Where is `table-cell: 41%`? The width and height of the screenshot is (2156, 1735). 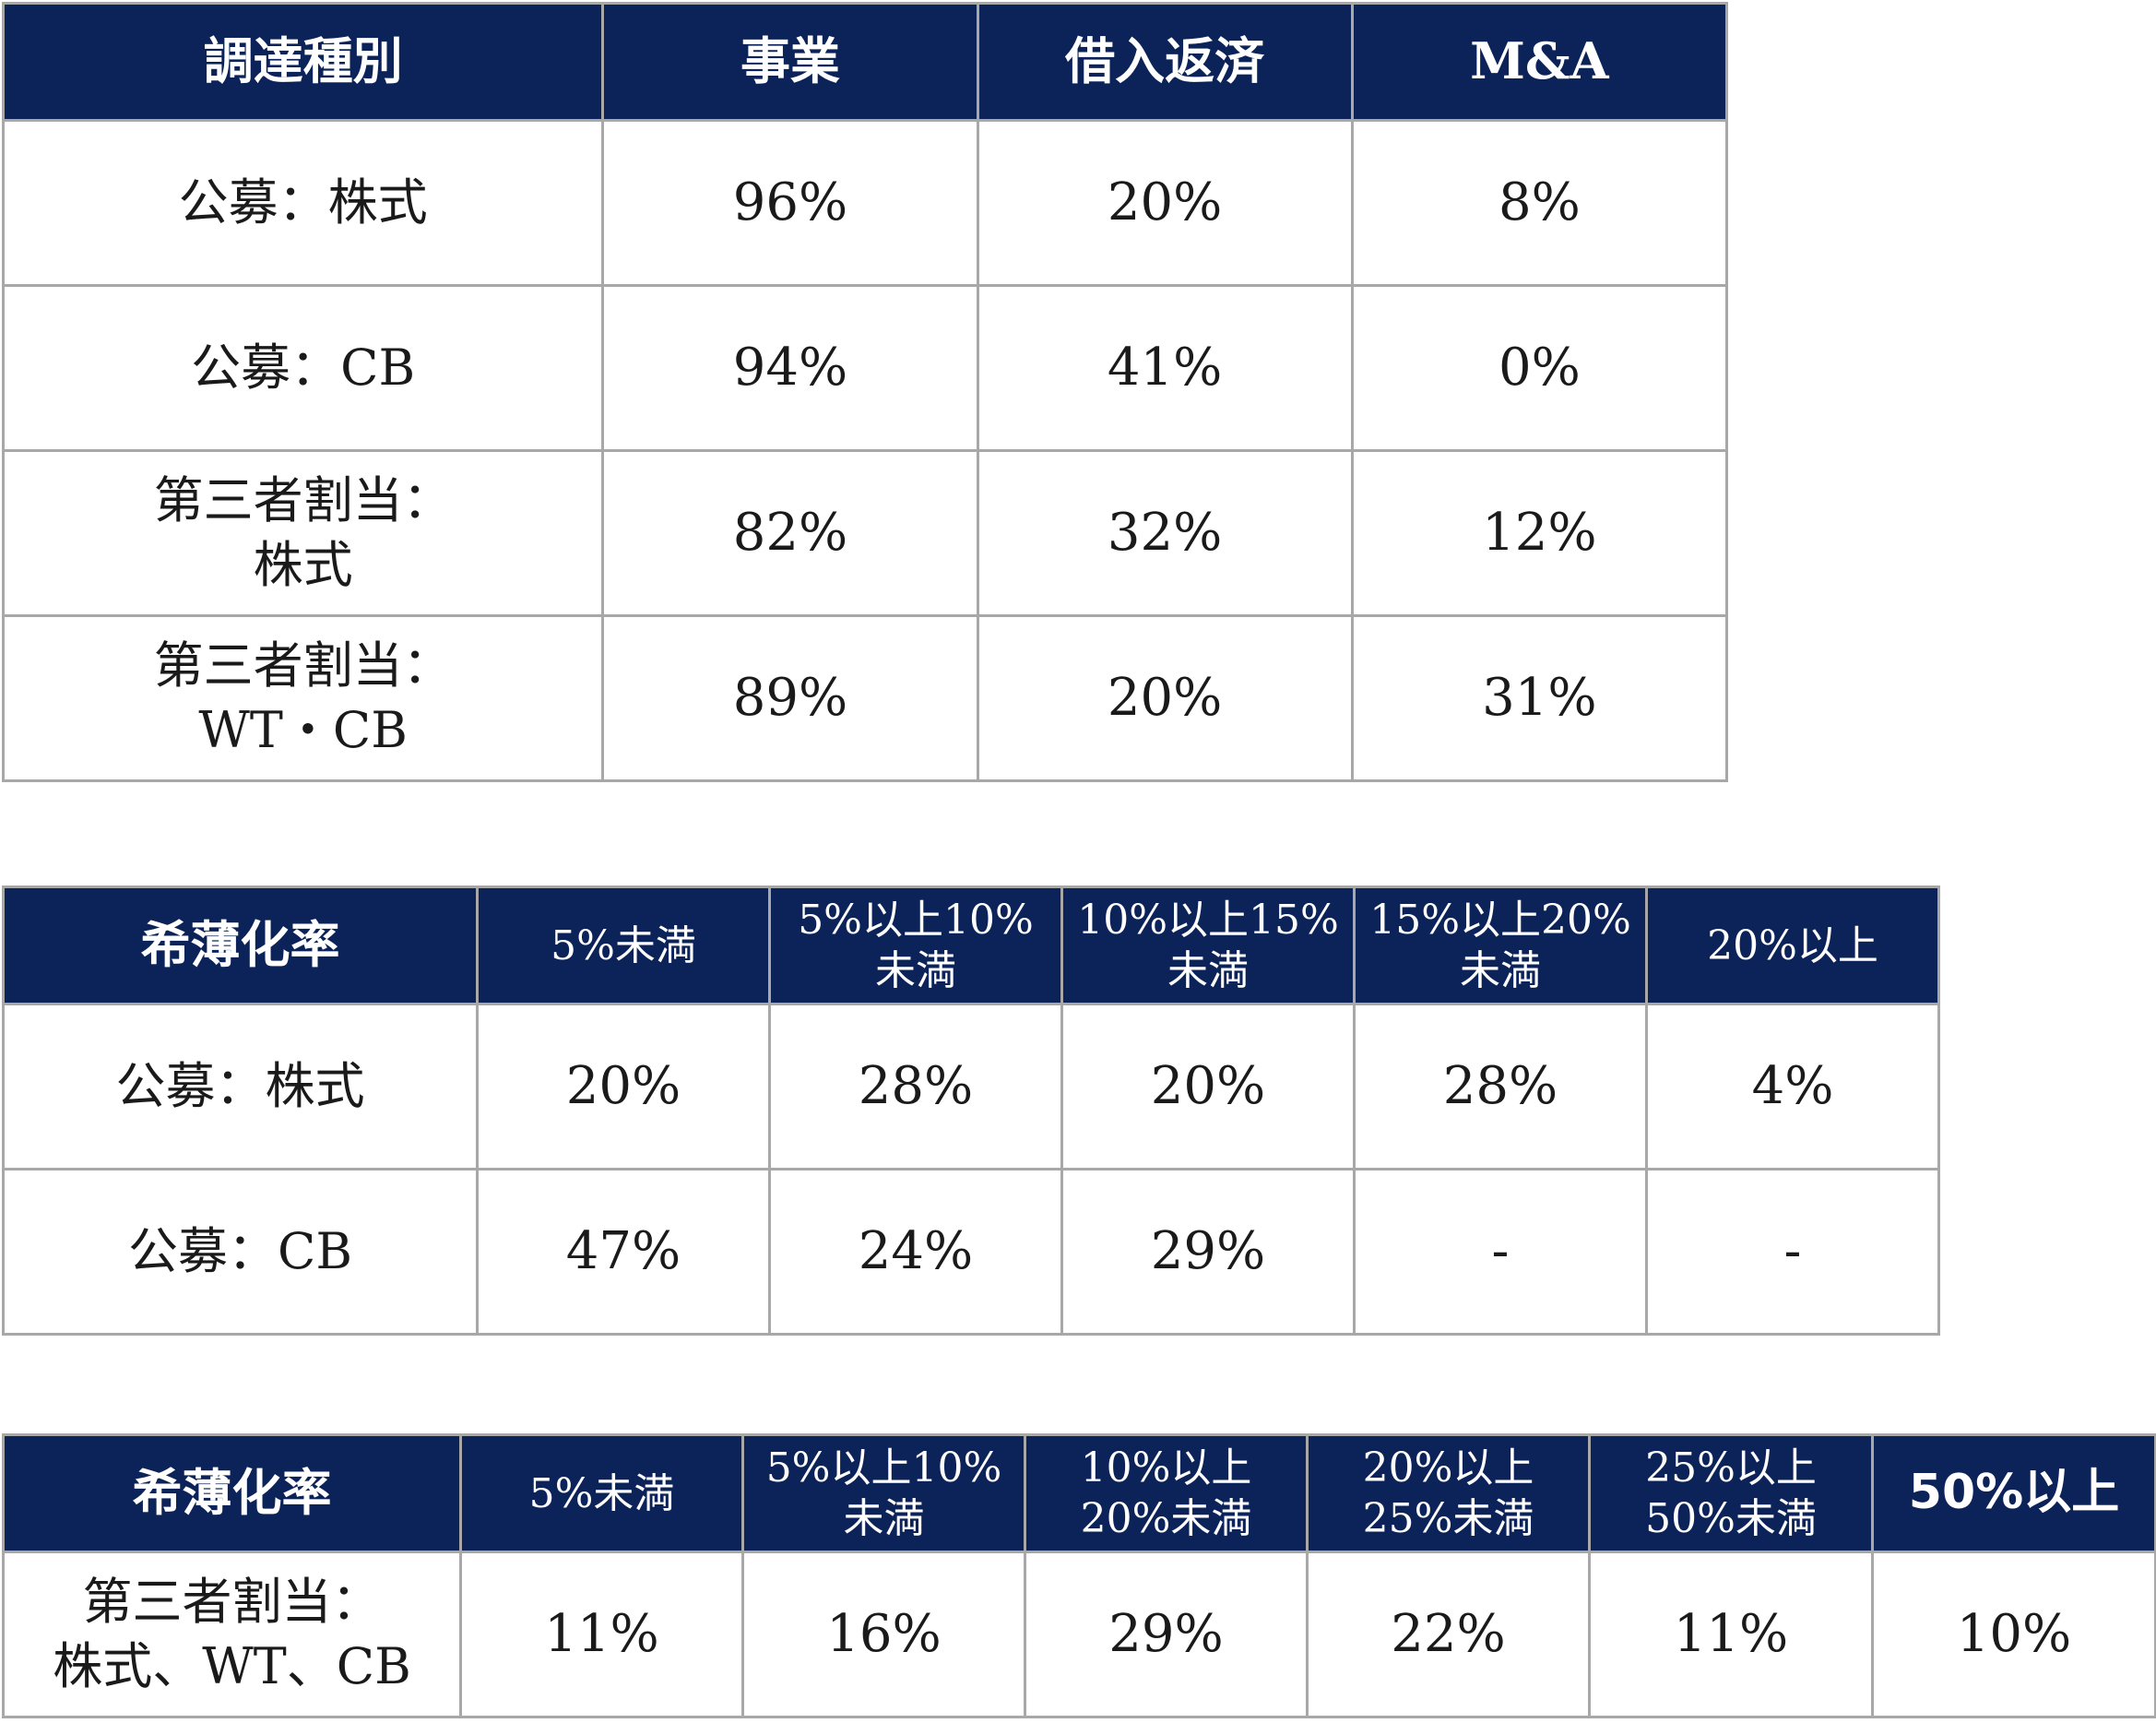
table-cell: 41% is located at coordinates (1165, 368).